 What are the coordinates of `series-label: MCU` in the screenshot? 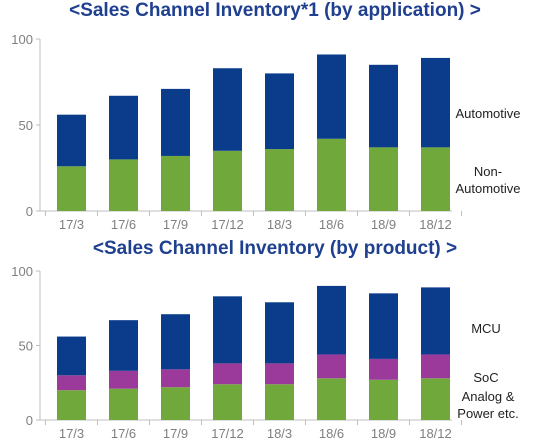 It's located at (486, 328).